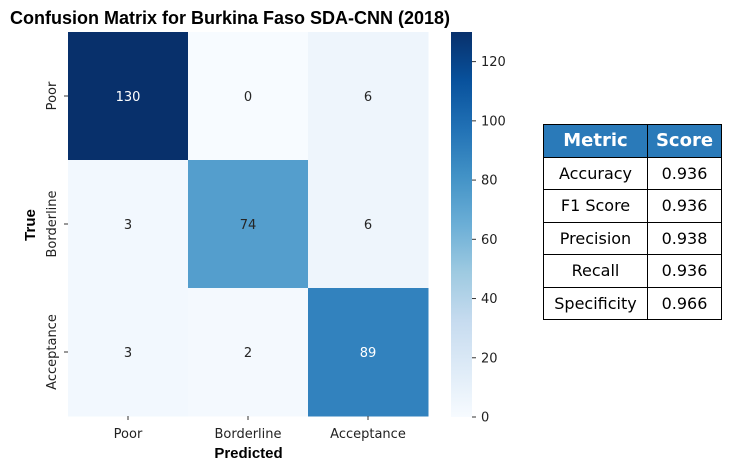  What do you see at coordinates (595, 141) in the screenshot?
I see `metric-column-header: Metric` at bounding box center [595, 141].